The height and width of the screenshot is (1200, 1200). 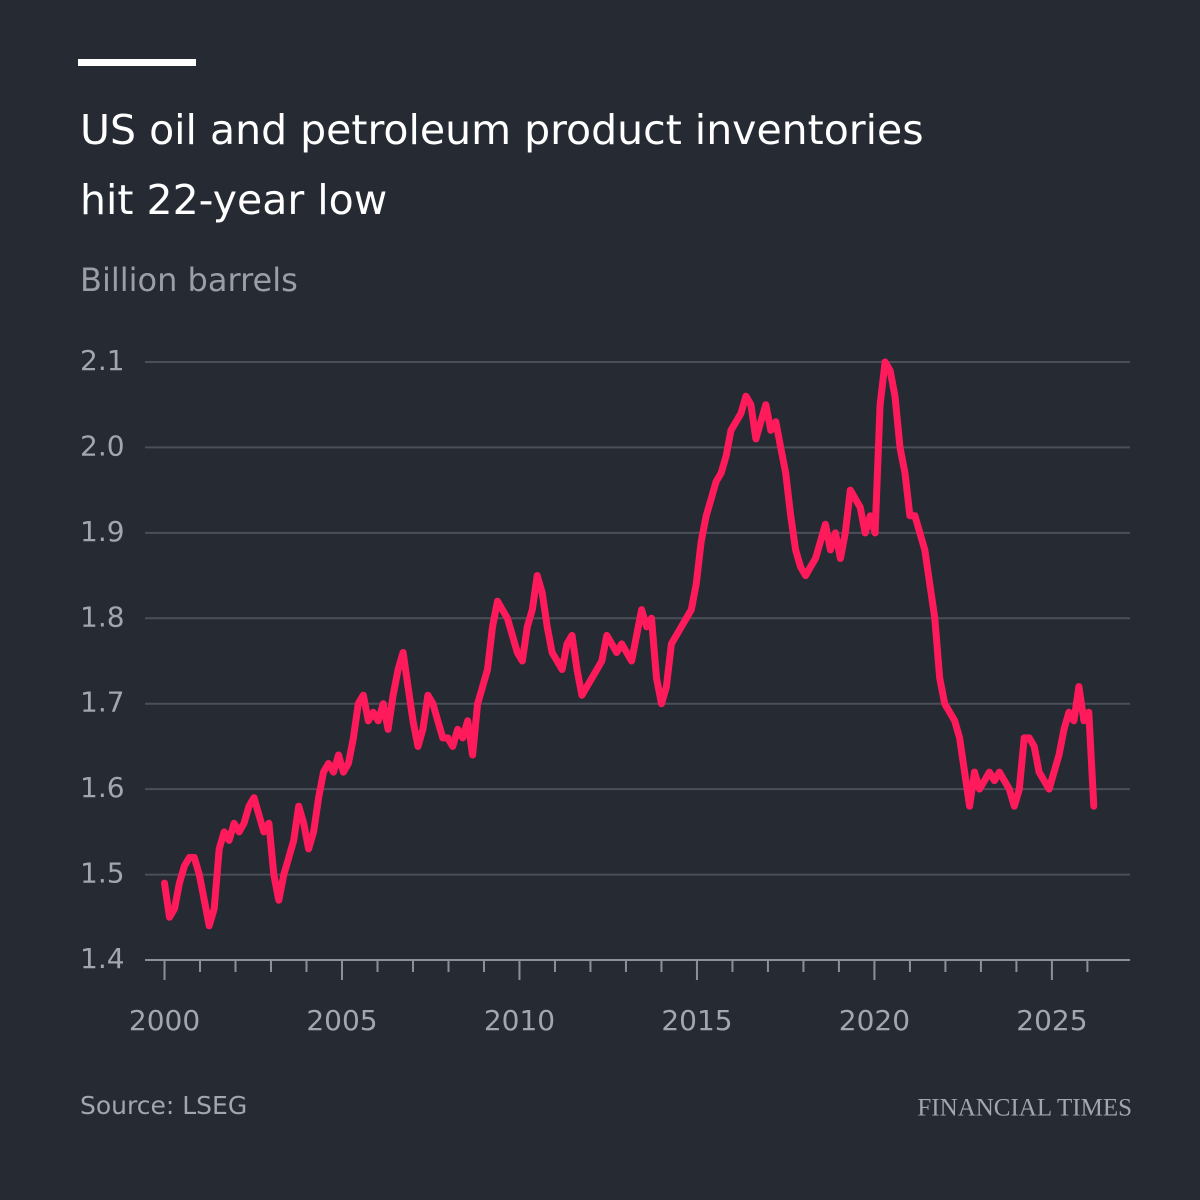 What do you see at coordinates (102, 787) in the screenshot?
I see `y-tick-label: 1.6` at bounding box center [102, 787].